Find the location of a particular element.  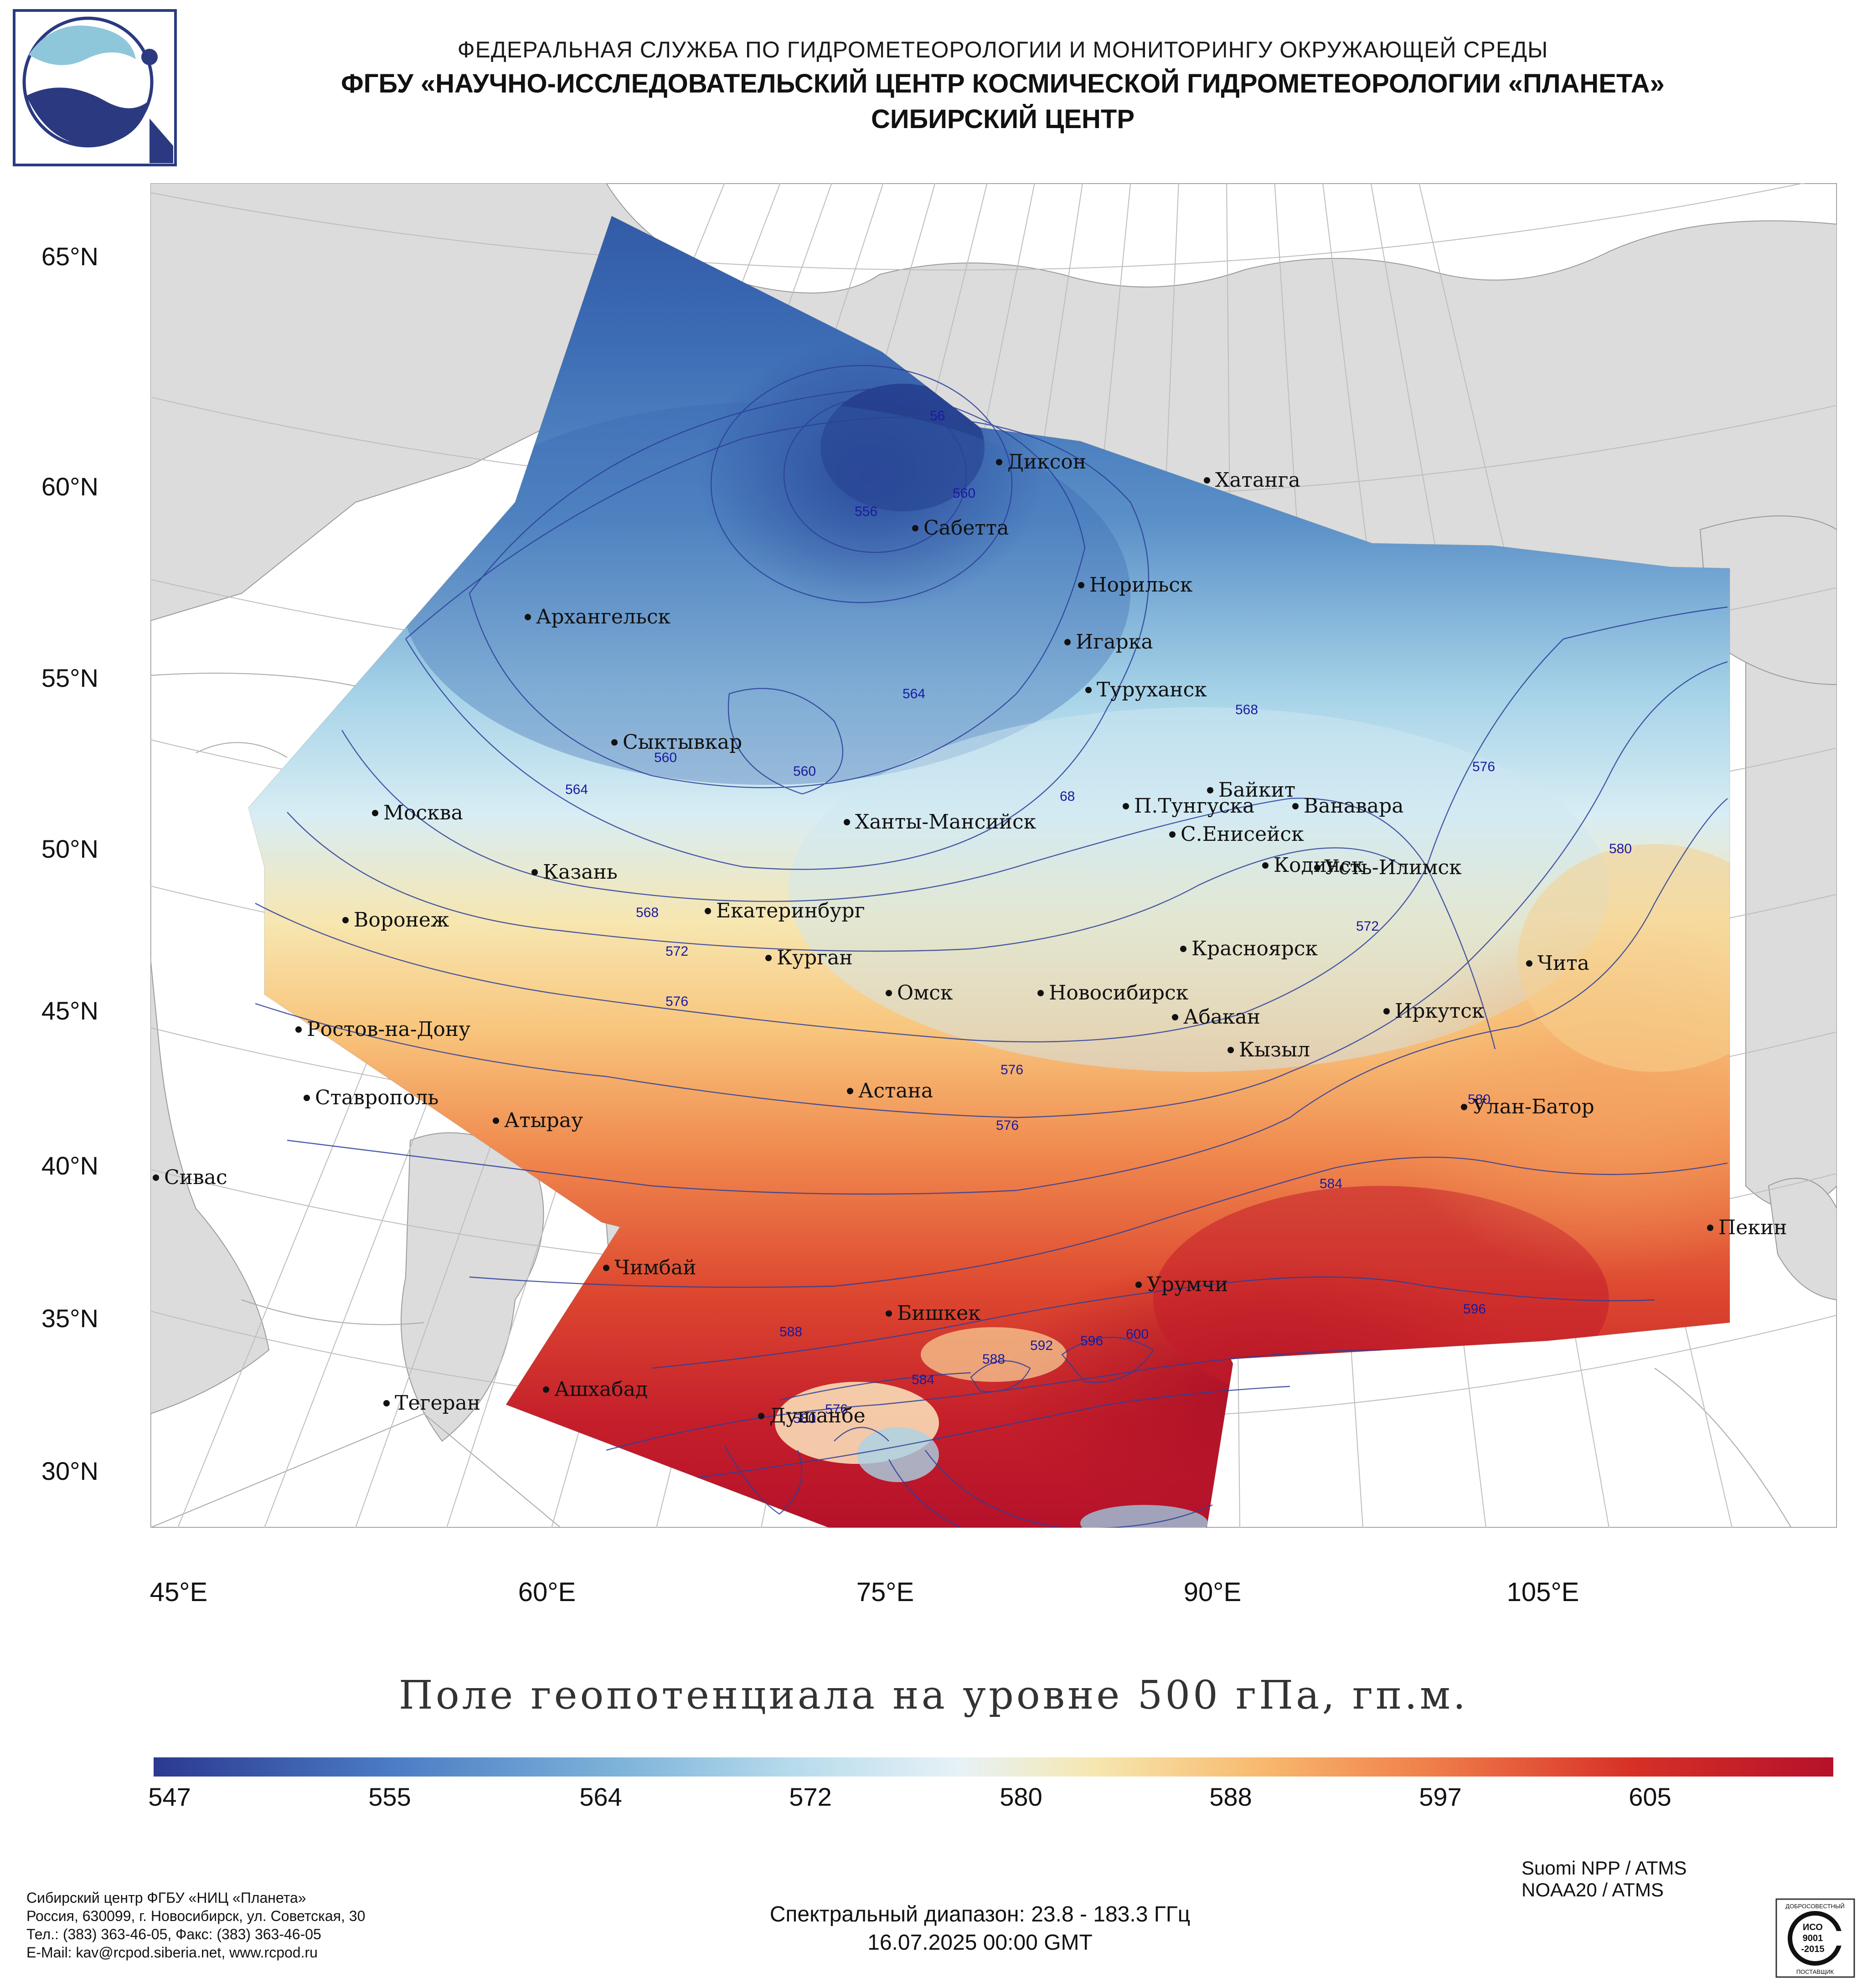

lon-label-105: 105°E is located at coordinates (1542, 1592).